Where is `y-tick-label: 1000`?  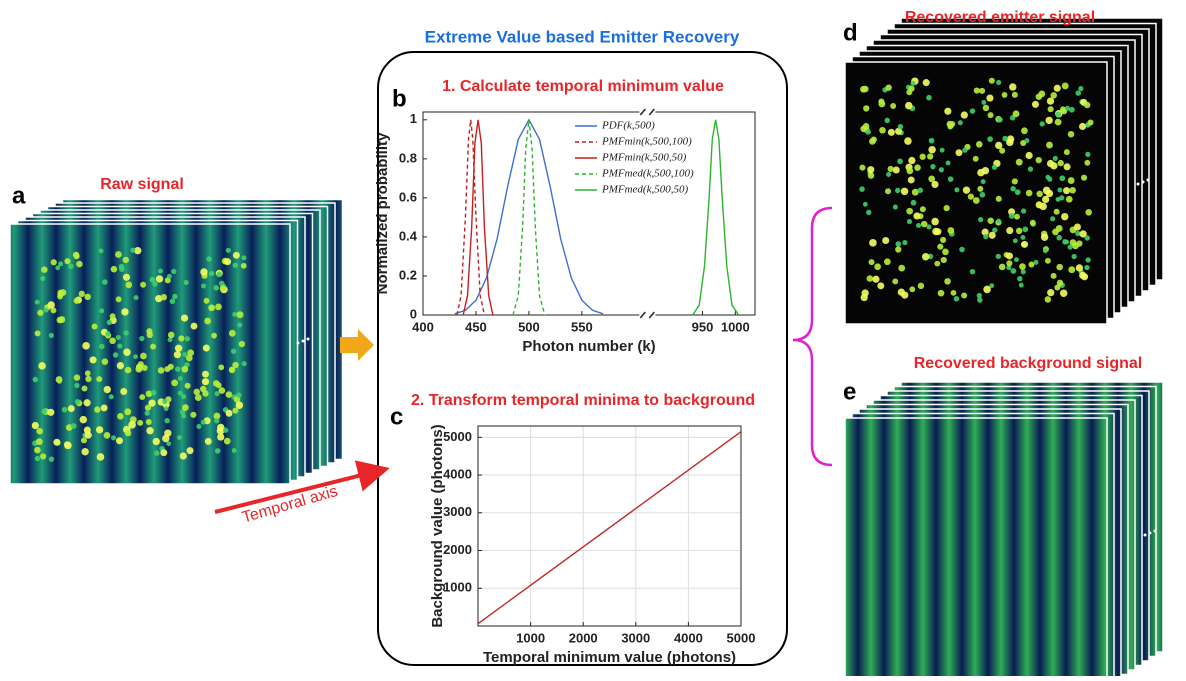
y-tick-label: 1000 is located at coordinates (457, 587).